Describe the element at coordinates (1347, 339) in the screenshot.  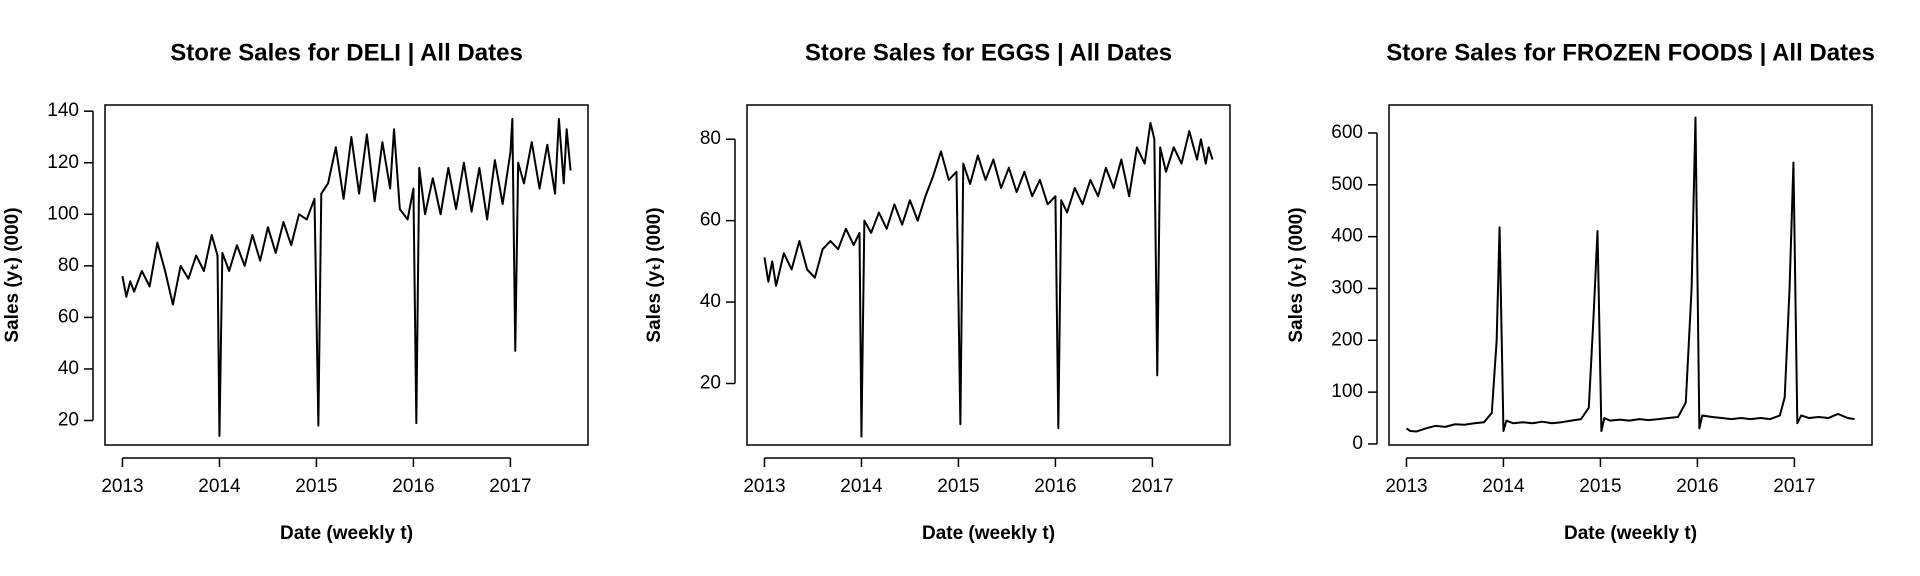
I see `y-tick-label: 200` at that location.